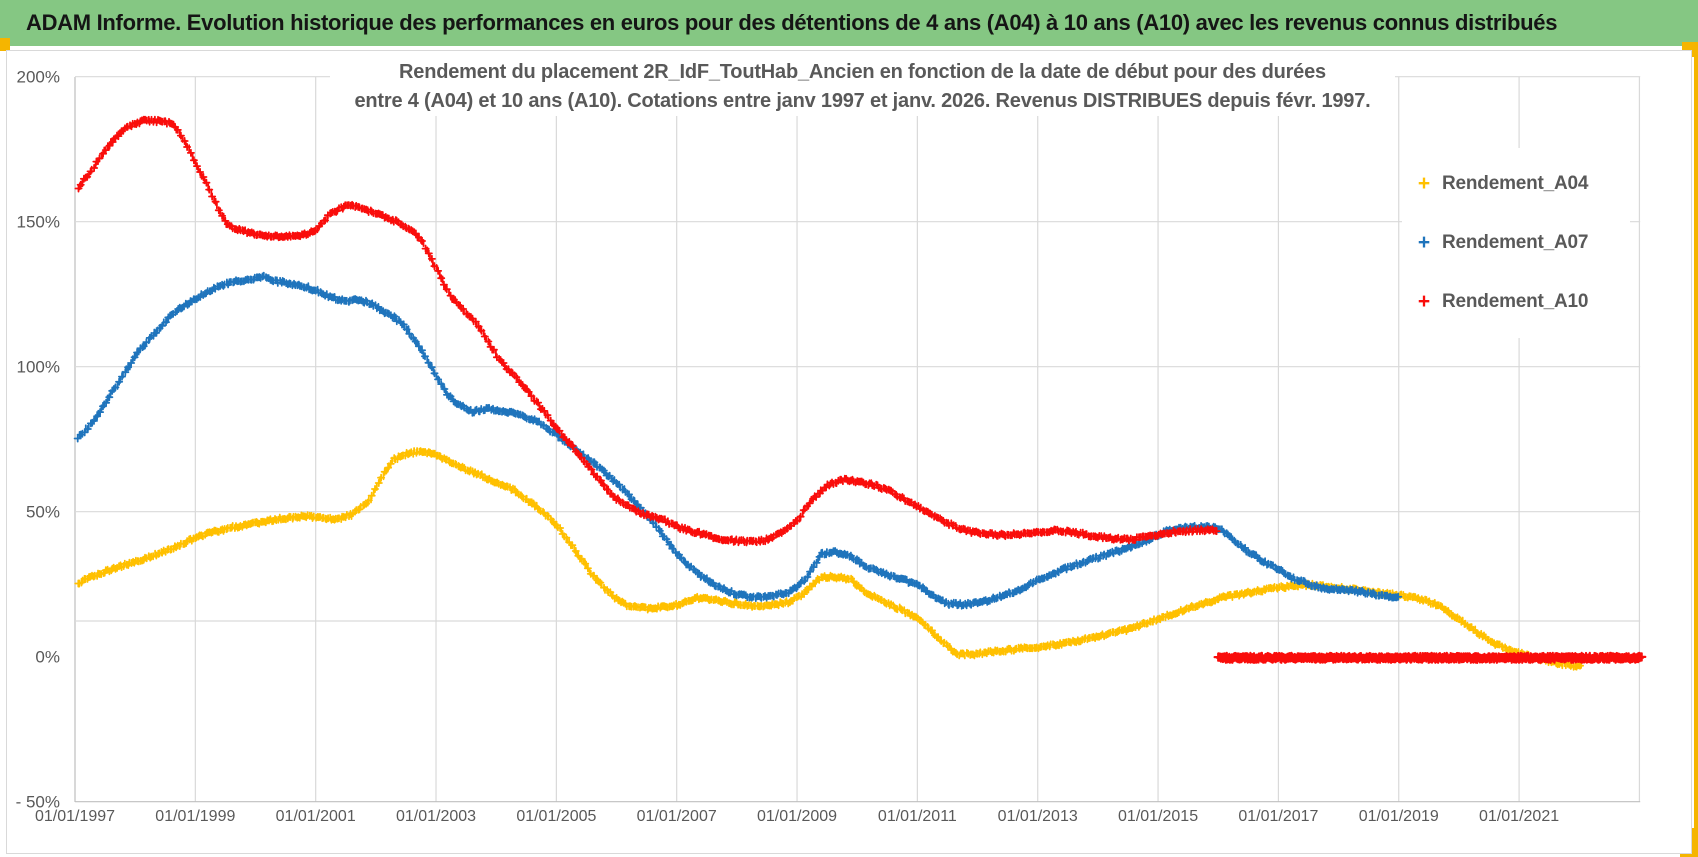 Image resolution: width=1698 pixels, height=857 pixels. I want to click on x-axis-label-2003: 01/01/2003, so click(436, 816).